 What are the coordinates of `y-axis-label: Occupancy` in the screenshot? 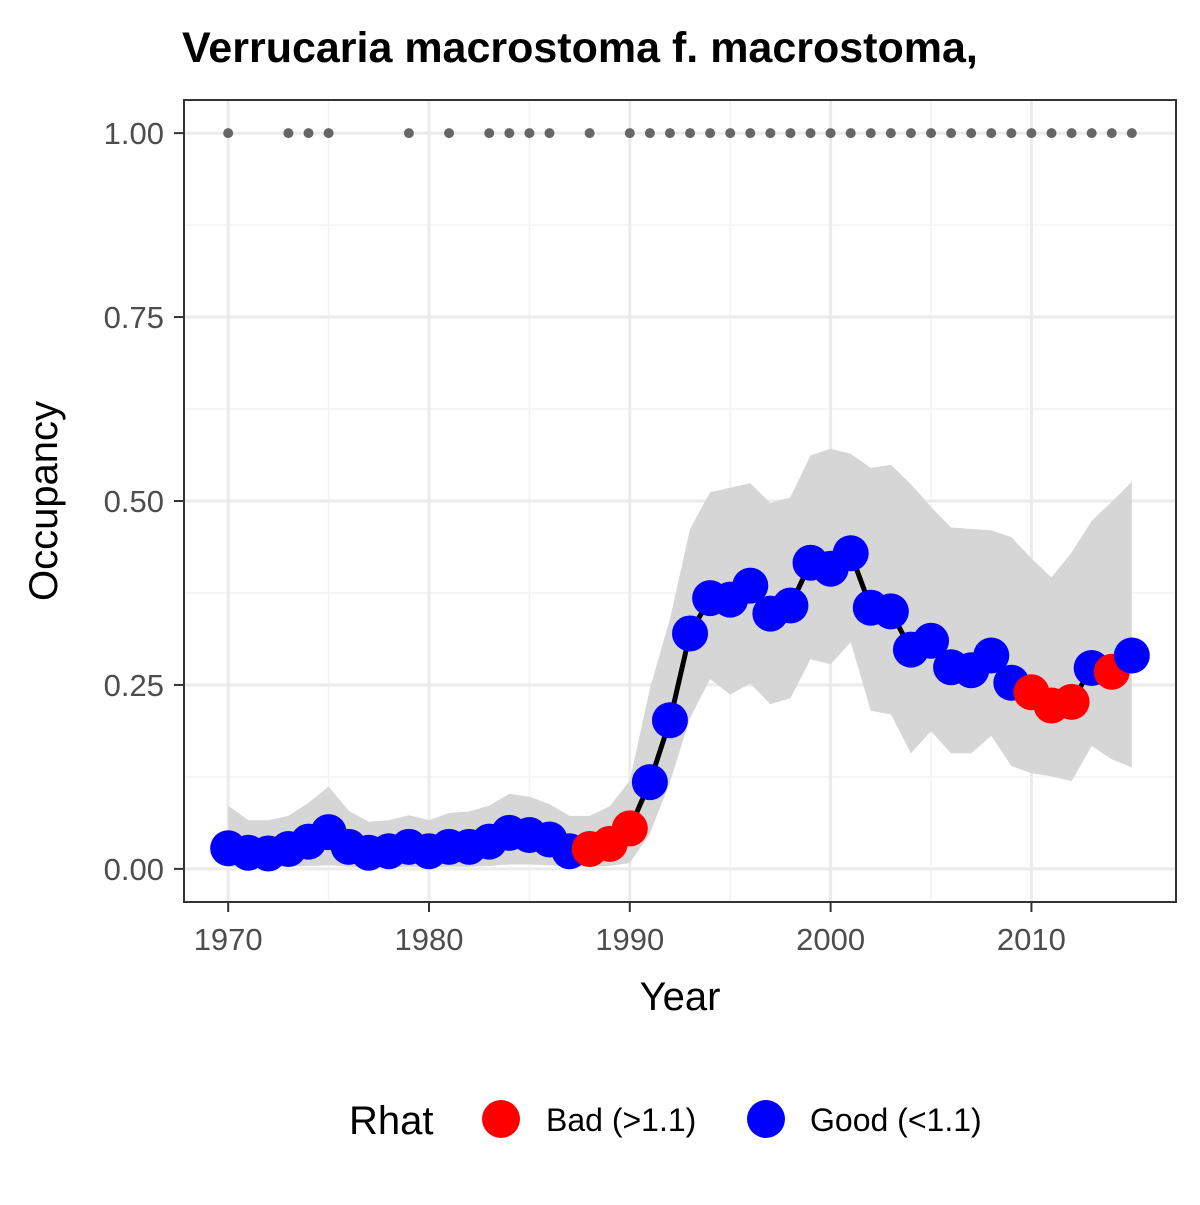 It's located at (44, 501).